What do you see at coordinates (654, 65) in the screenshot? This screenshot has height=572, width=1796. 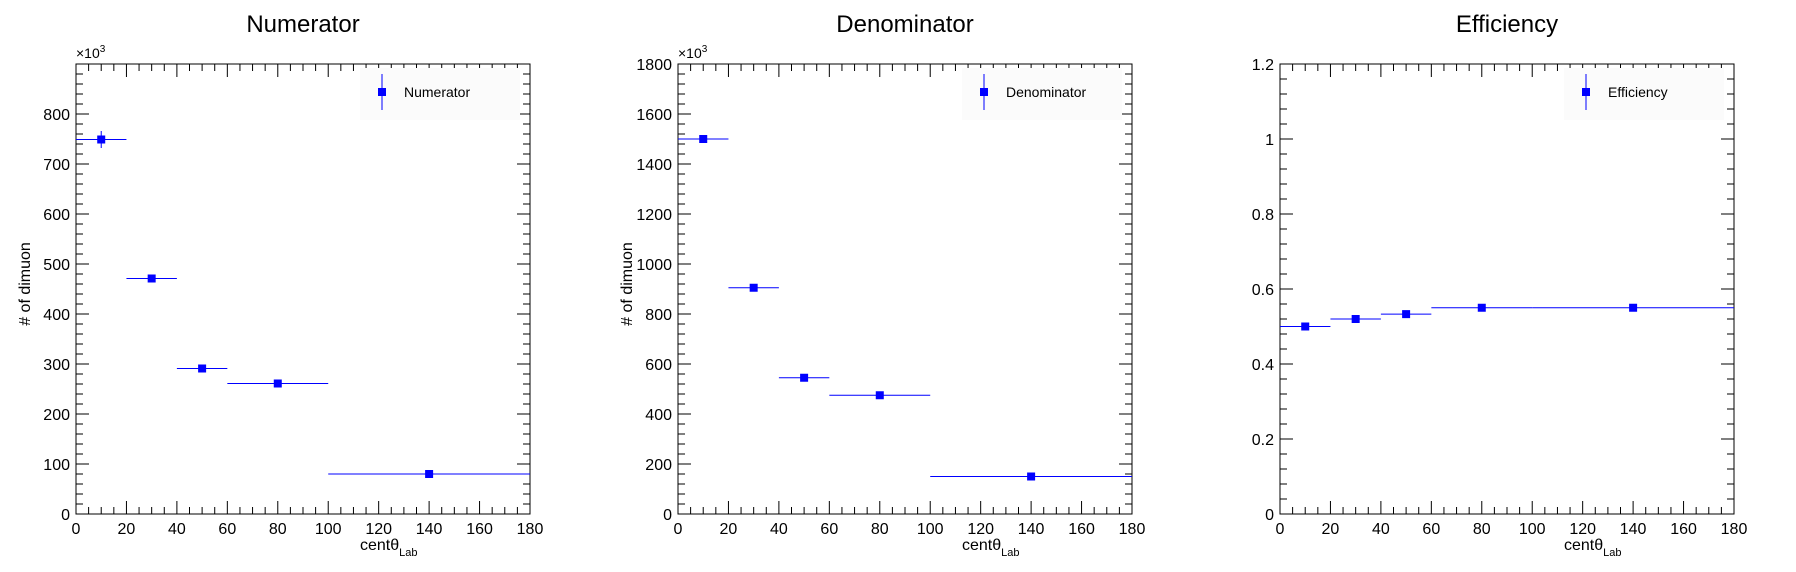 I see `y-tick-label: 1800` at bounding box center [654, 65].